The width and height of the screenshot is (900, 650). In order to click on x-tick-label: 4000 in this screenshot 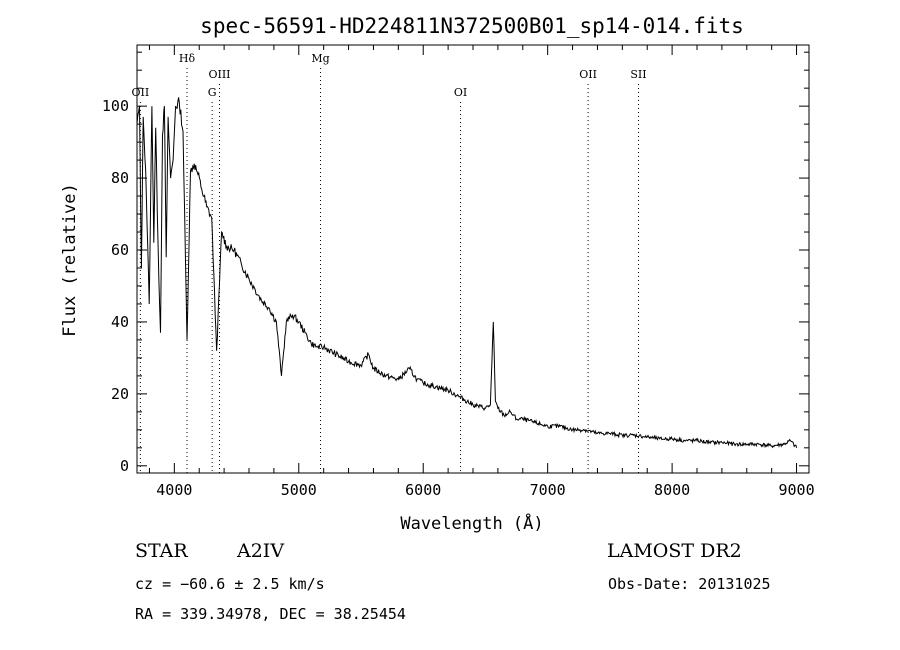, I will do `click(174, 490)`.